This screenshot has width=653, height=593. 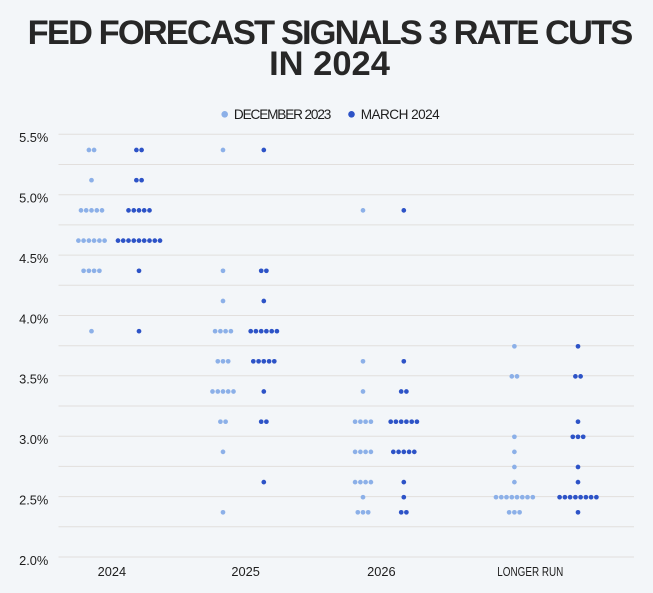 I want to click on svg-text: MARCH 2024, so click(x=400, y=114).